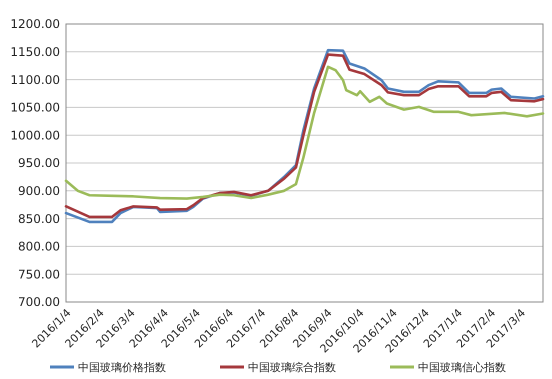  Describe the element at coordinates (35, 52) in the screenshot. I see `y-tick-label: 1150.00` at that location.